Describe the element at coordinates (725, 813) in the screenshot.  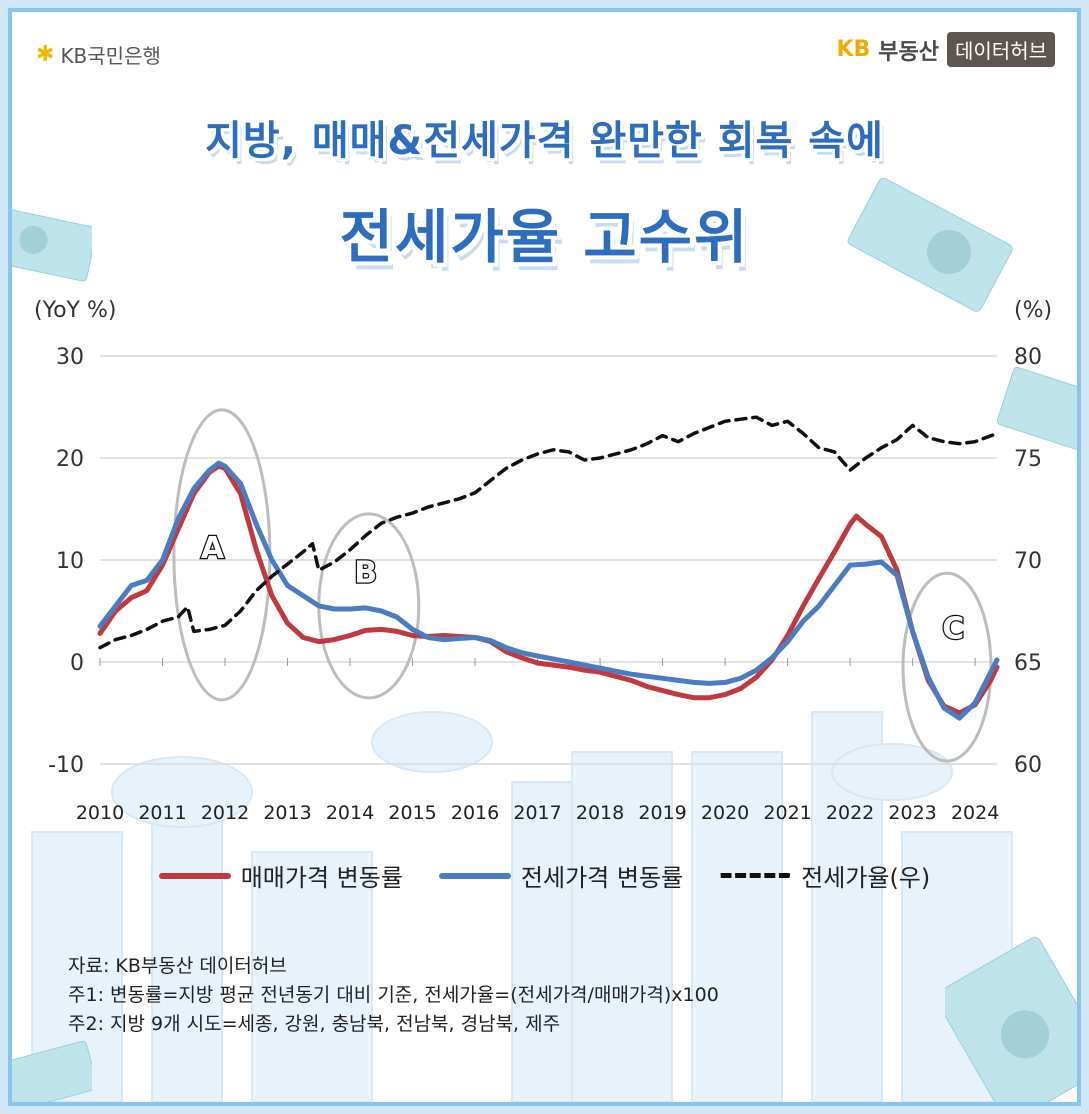
I see `x-tick-label: 2020` at that location.